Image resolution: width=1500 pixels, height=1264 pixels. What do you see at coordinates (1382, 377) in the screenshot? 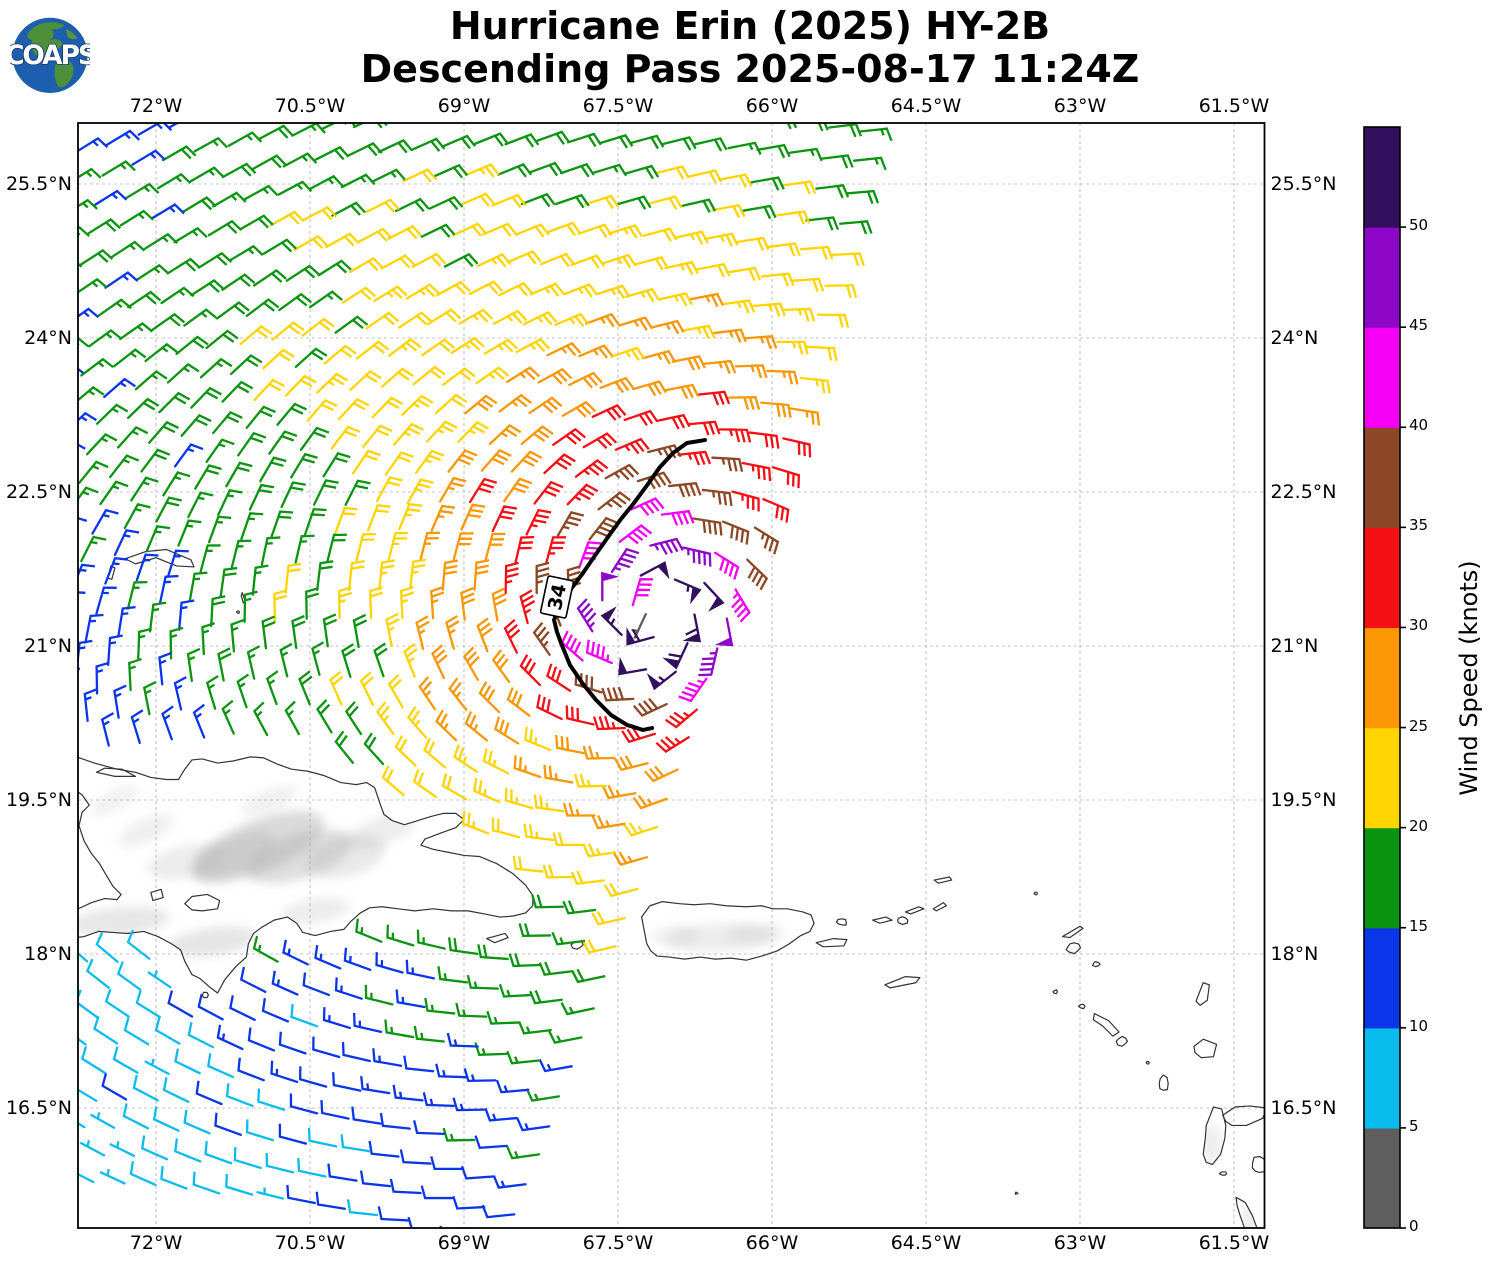
I see `colorbar-segment` at bounding box center [1382, 377].